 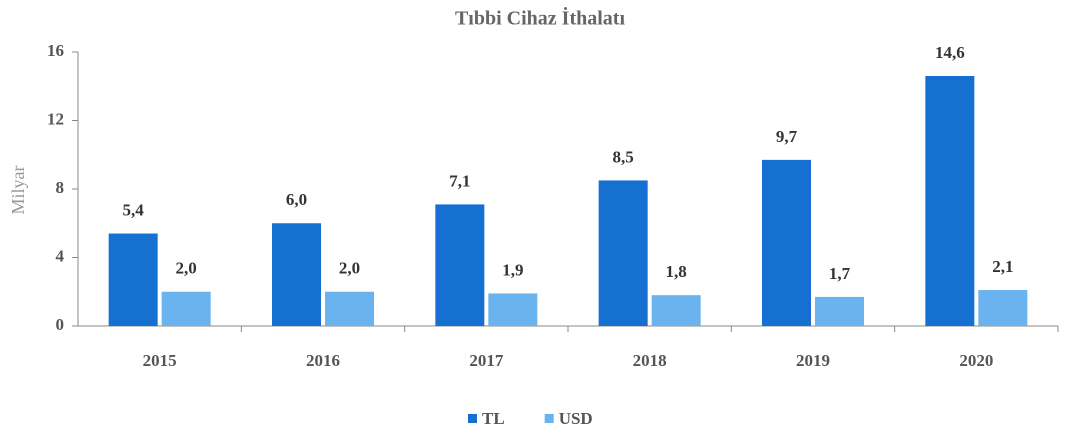 I want to click on x-tick-label: 2017, so click(x=486, y=360).